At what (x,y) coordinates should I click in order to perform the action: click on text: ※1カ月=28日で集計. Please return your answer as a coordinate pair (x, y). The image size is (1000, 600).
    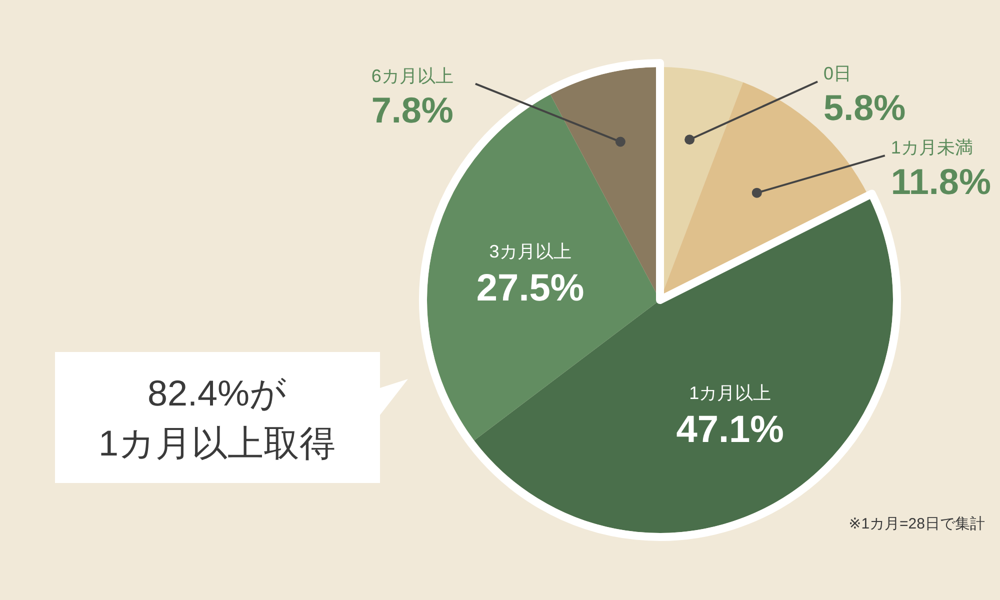
    Looking at the image, I should click on (916, 524).